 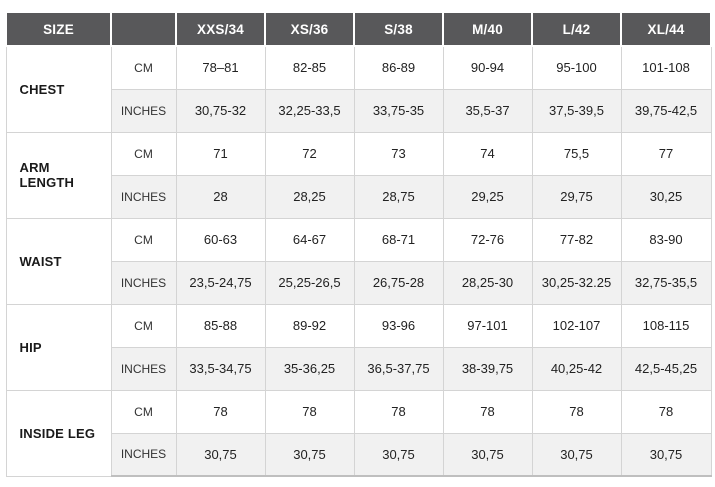 I want to click on value-cell: 75,5, so click(x=576, y=153).